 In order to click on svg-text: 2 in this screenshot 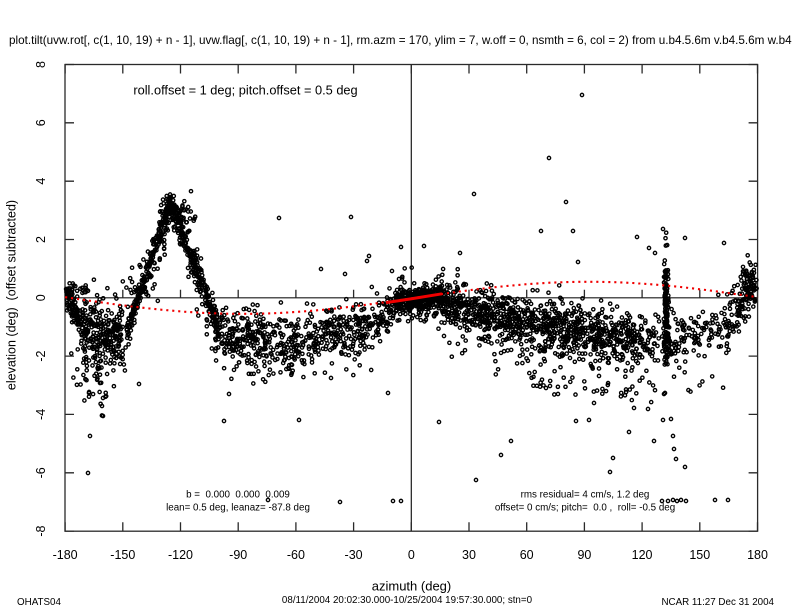, I will do `click(41, 239)`.